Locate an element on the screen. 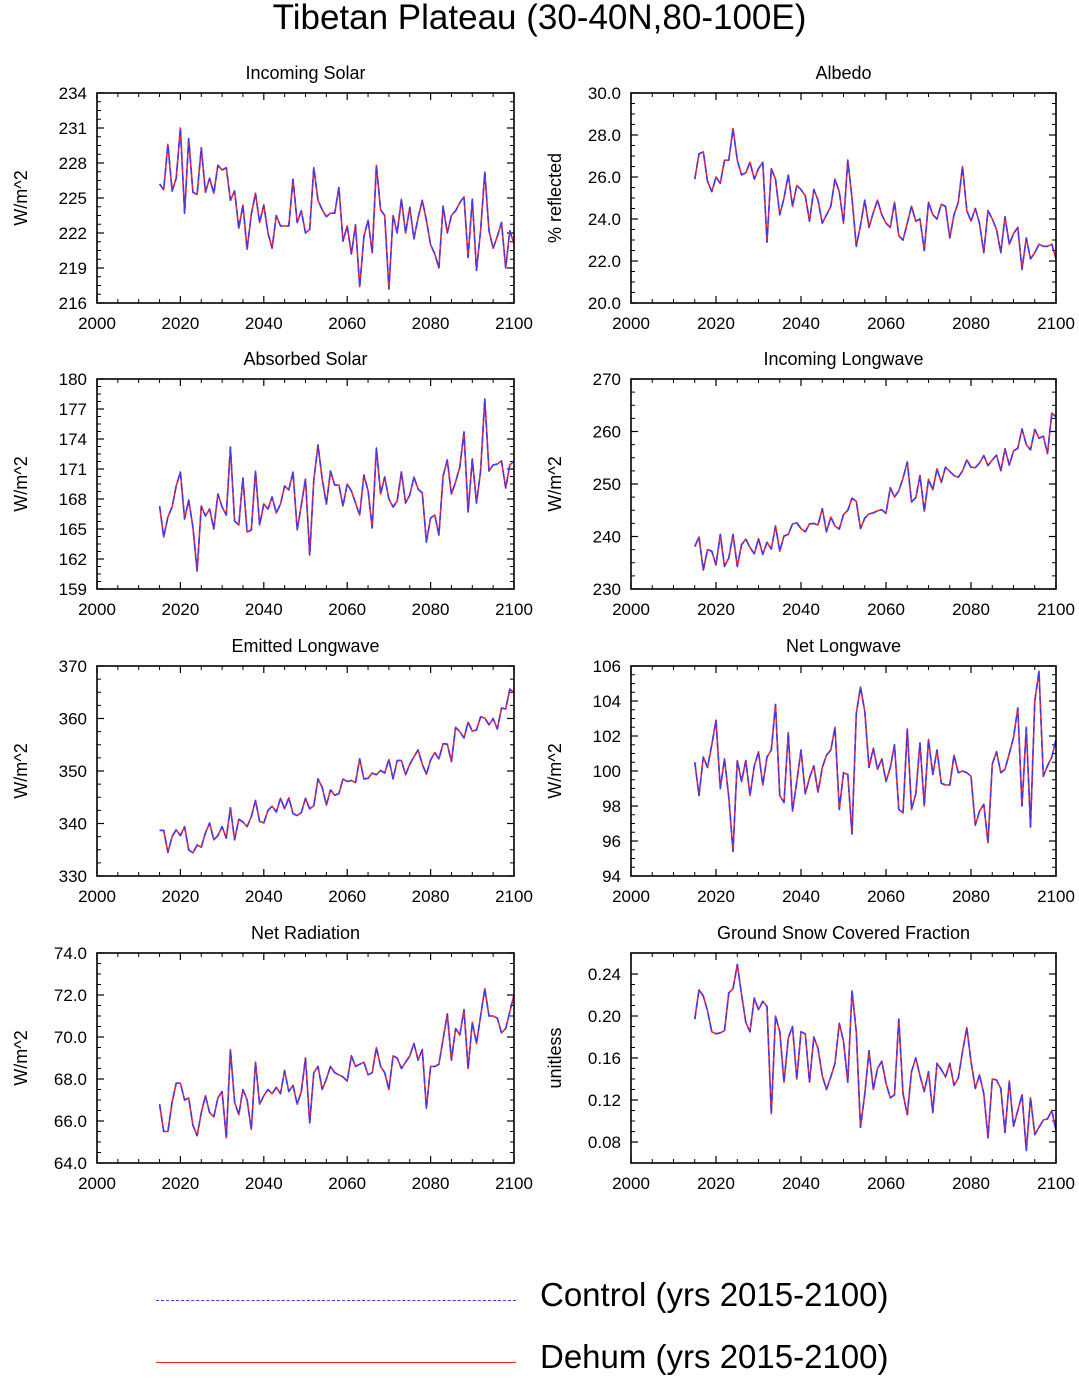  y-tick-label: 30.0 is located at coordinates (604, 93).